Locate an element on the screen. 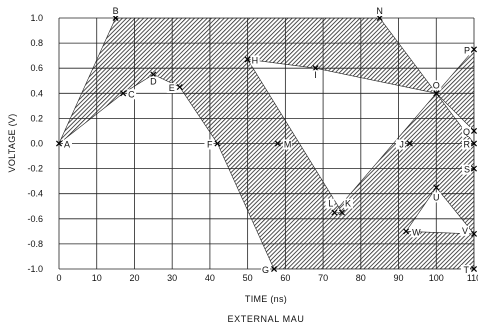 Image resolution: width=478 pixels, height=326 pixels. point-label-l: L is located at coordinates (330, 204).